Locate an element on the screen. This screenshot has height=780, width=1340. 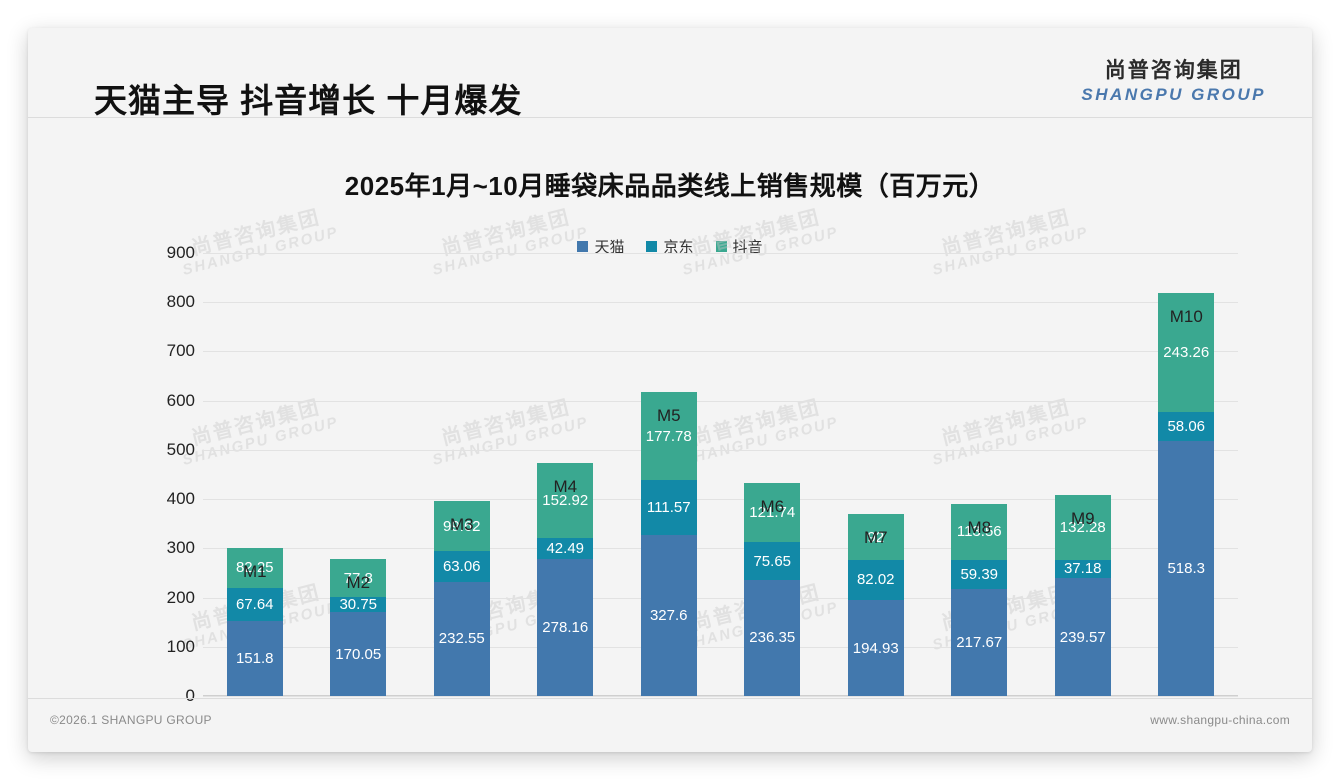
bar-column-M2: 77.8 30.75 170.05 M2 is located at coordinates (358, 627).